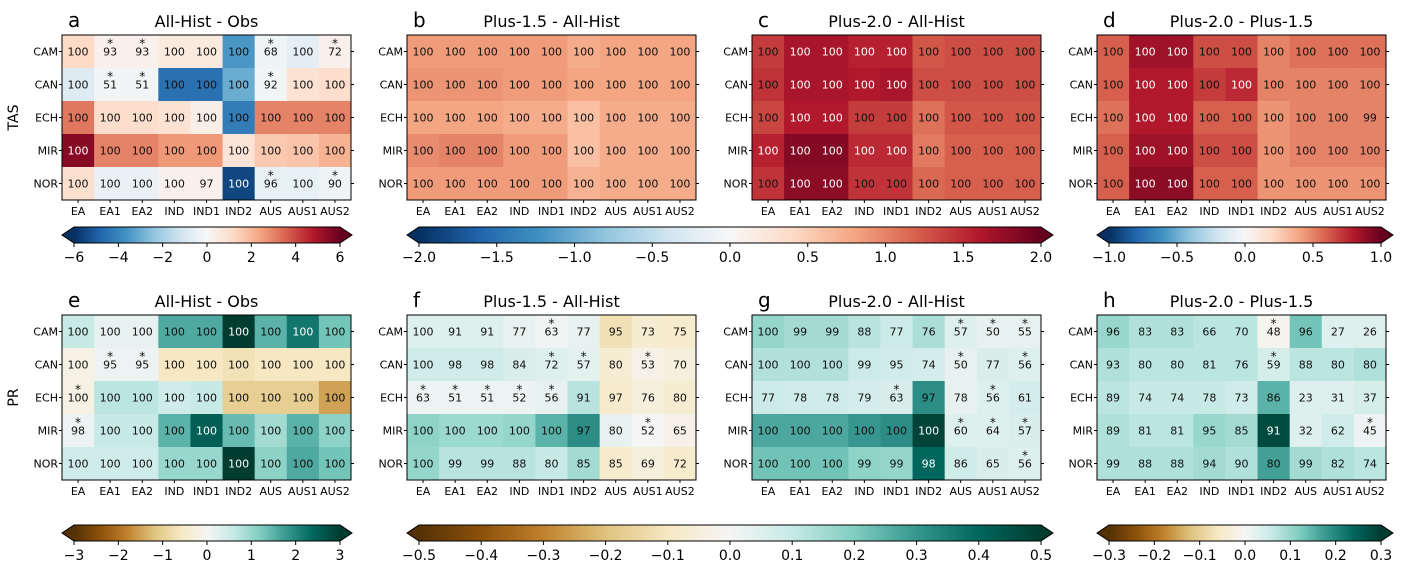 Image resolution: width=1406 pixels, height=571 pixels. I want to click on label-g-MIR-IND: 100, so click(864, 431).